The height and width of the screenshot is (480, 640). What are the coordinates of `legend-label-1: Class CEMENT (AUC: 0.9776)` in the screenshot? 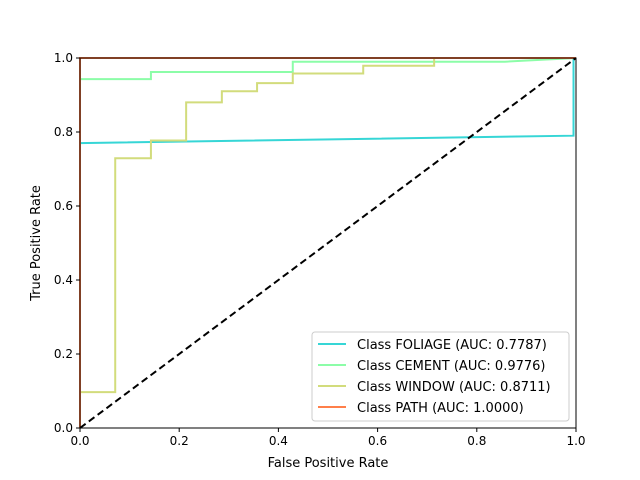 It's located at (451, 366).